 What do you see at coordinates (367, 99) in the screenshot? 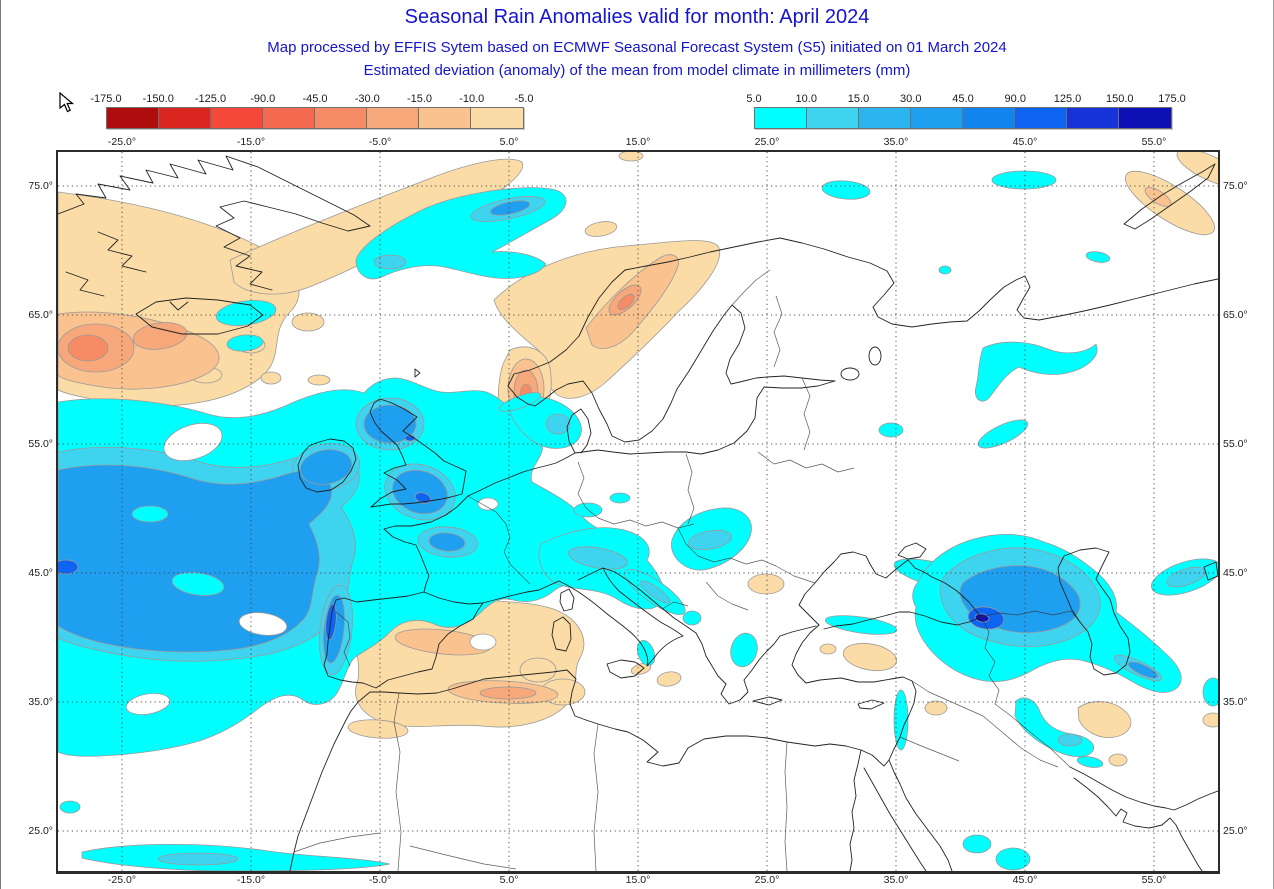
I see `legend-tick-label: -30.0` at bounding box center [367, 99].